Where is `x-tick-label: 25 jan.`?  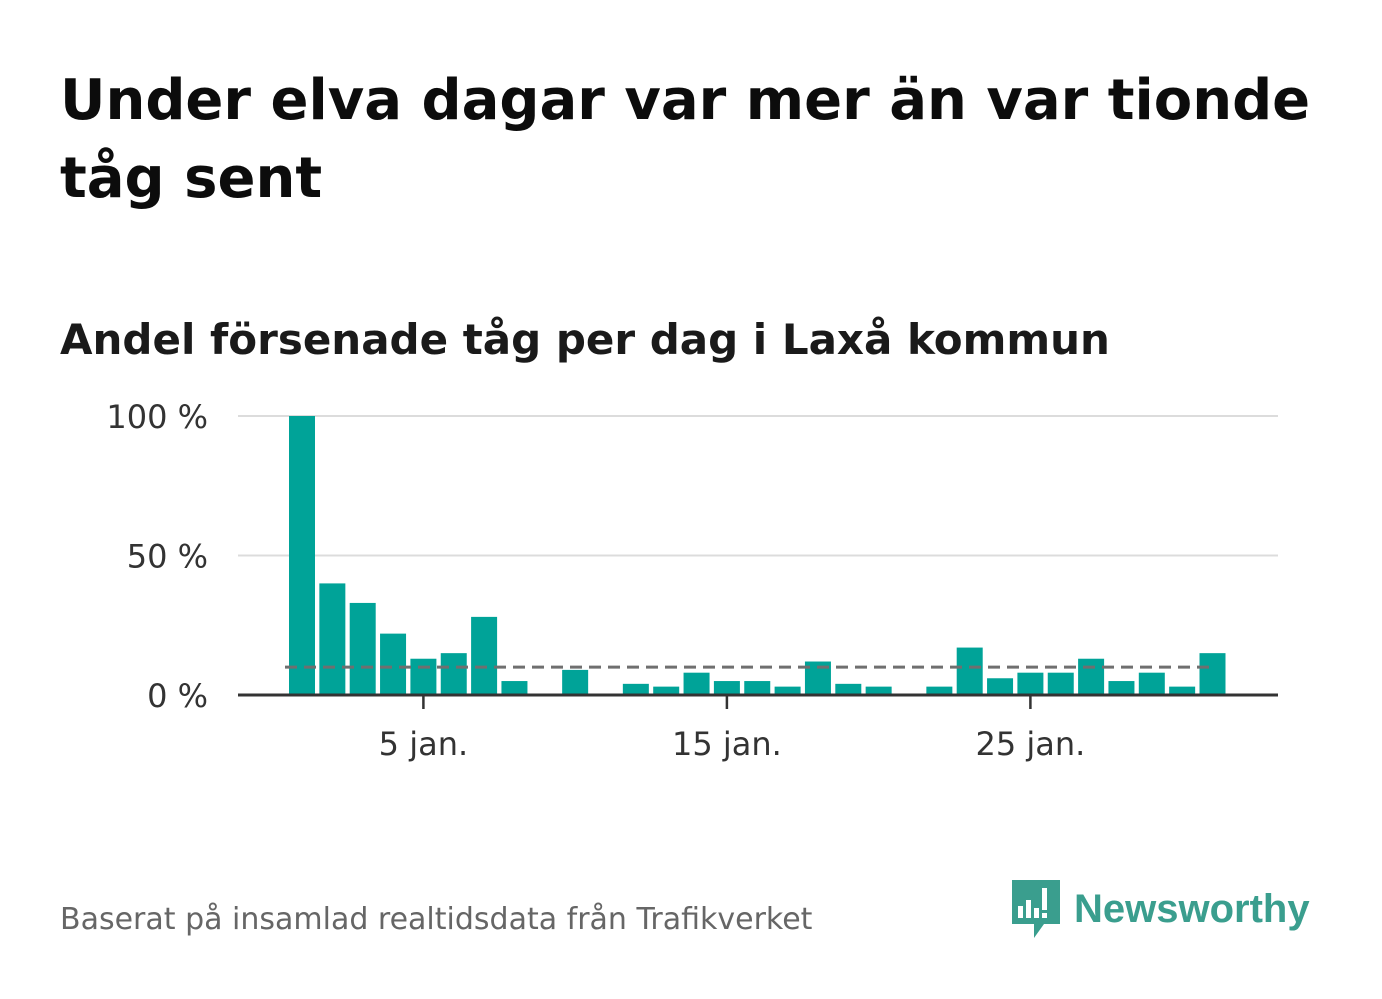
x-tick-label: 25 jan. is located at coordinates (1030, 744).